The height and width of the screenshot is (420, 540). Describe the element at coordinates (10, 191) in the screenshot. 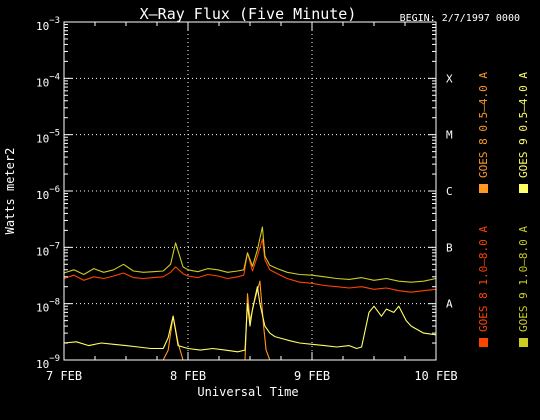

I see `y-axis-label: Watts meter2` at that location.